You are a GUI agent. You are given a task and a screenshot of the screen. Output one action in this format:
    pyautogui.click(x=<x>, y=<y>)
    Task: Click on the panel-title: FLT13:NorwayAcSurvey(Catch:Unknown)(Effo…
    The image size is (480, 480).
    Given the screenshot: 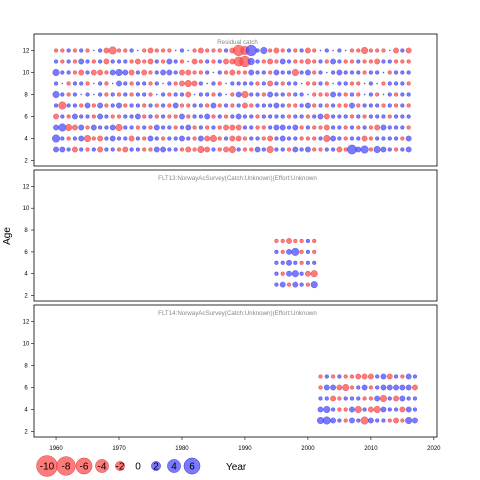 What is the action you would take?
    pyautogui.click(x=237, y=178)
    